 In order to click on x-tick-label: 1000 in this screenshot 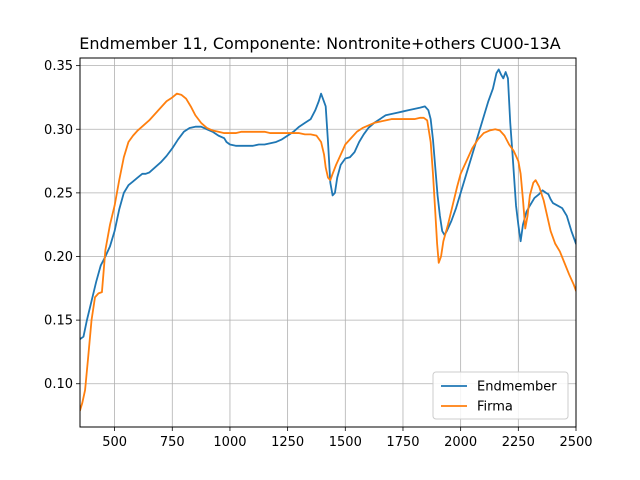, I will do `click(229, 442)`.